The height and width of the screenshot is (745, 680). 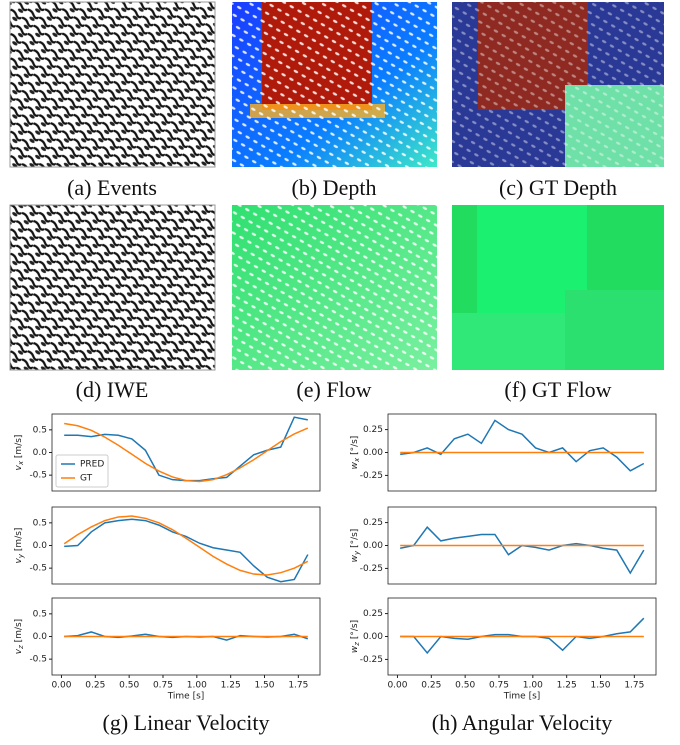 I want to click on legend-box, so click(x=82, y=471).